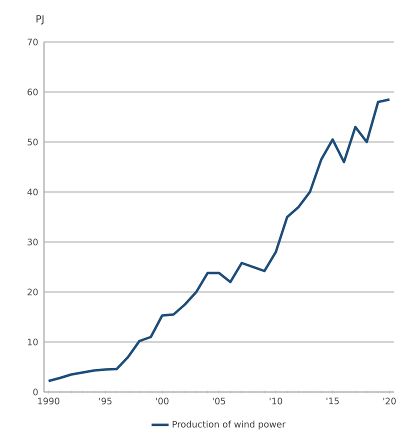  I want to click on x-tick-label: '10, so click(276, 401).